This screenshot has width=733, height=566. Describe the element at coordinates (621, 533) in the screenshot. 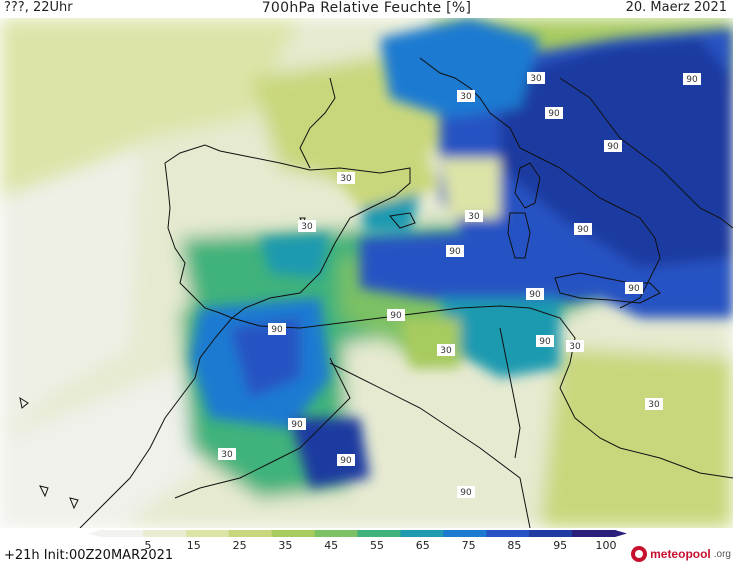

I see `colorbar-max-arrow` at that location.